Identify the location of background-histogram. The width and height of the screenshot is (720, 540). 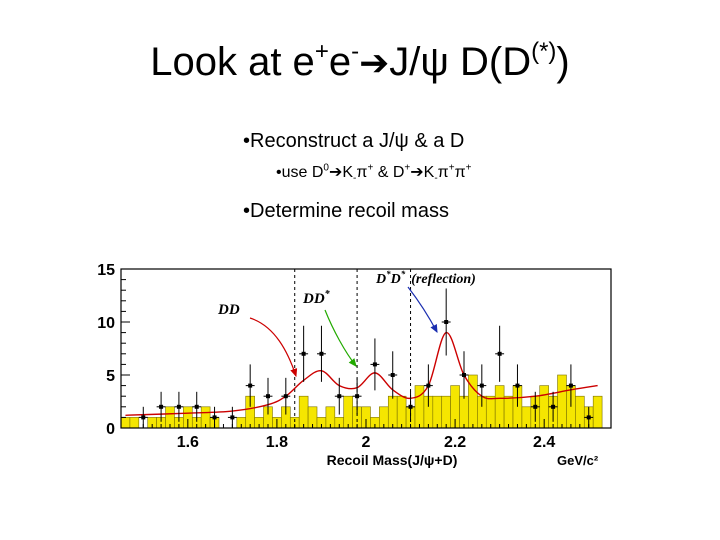
(361, 401).